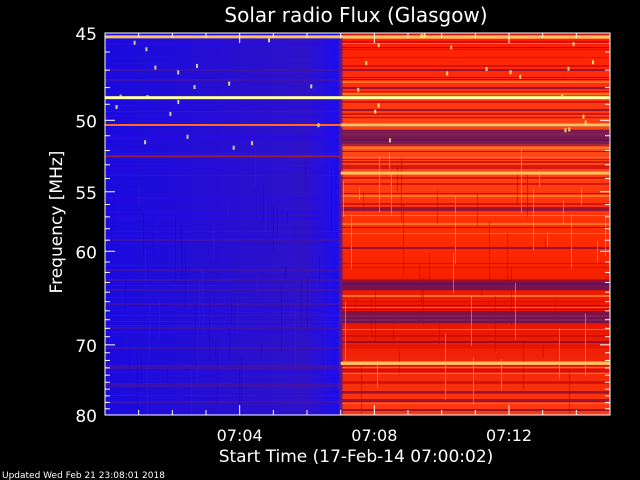 The image size is (640, 480). Describe the element at coordinates (374, 435) in the screenshot. I see `x-tick-label: 07:08` at that location.